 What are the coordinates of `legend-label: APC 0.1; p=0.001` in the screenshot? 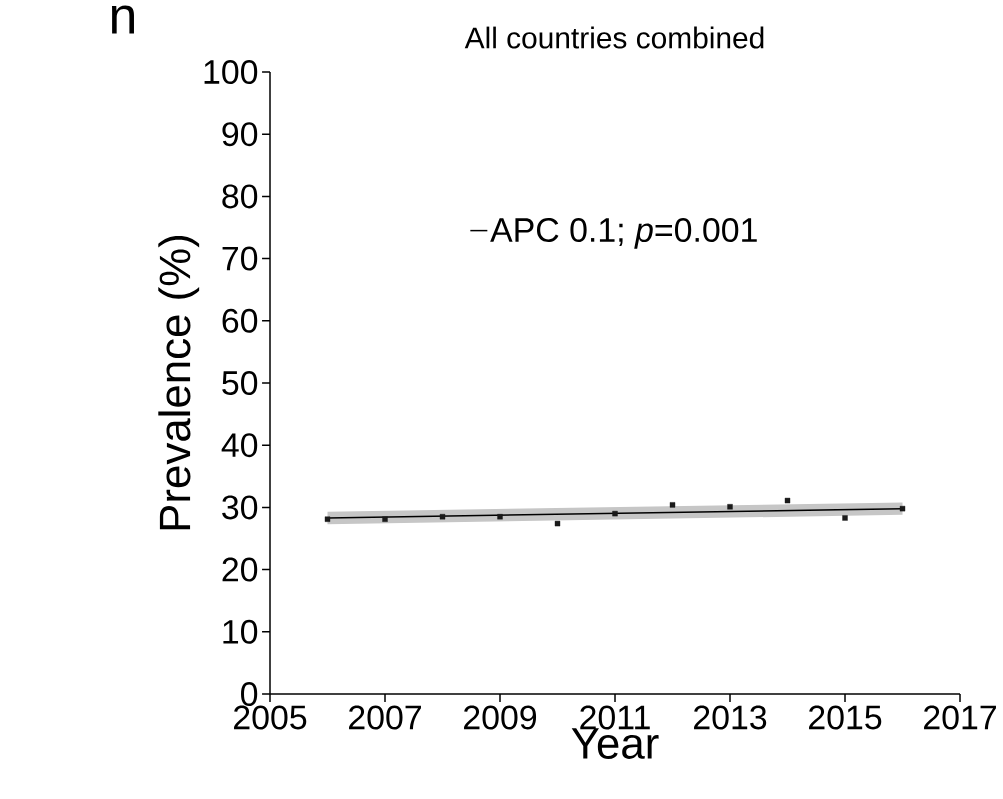 It's located at (623, 233).